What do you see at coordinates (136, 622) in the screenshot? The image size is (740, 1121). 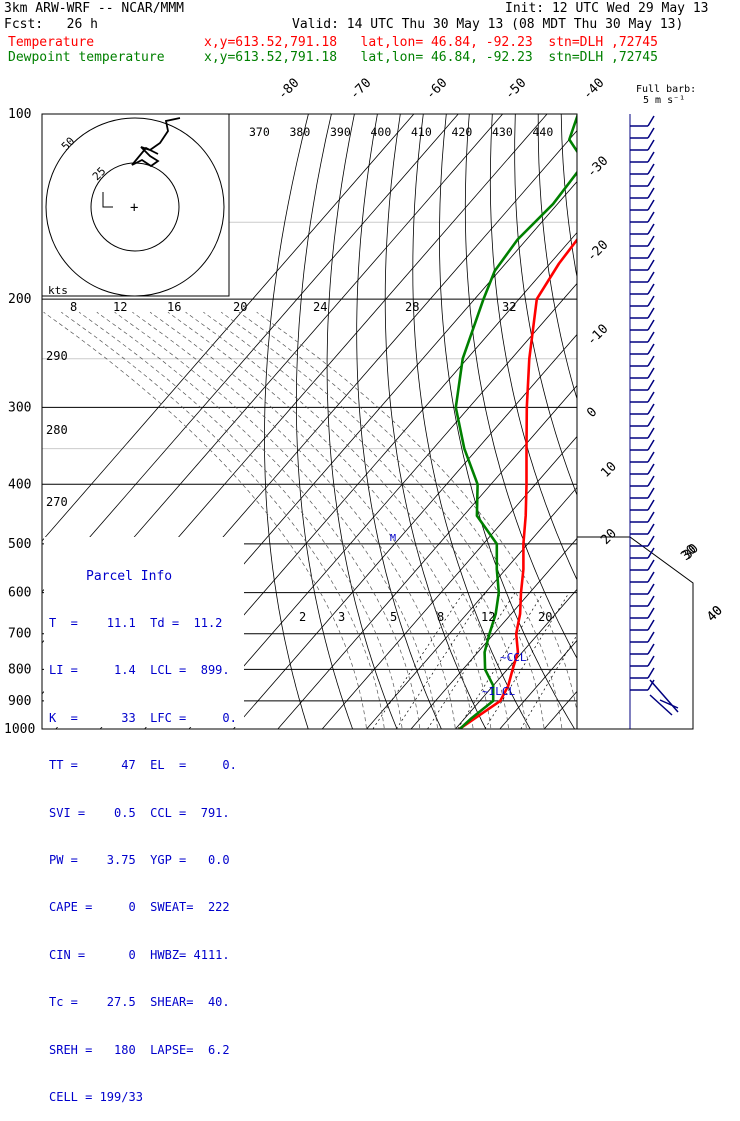 I see `parcel-row: T = 11.1 Td = 11.2` at bounding box center [136, 622].